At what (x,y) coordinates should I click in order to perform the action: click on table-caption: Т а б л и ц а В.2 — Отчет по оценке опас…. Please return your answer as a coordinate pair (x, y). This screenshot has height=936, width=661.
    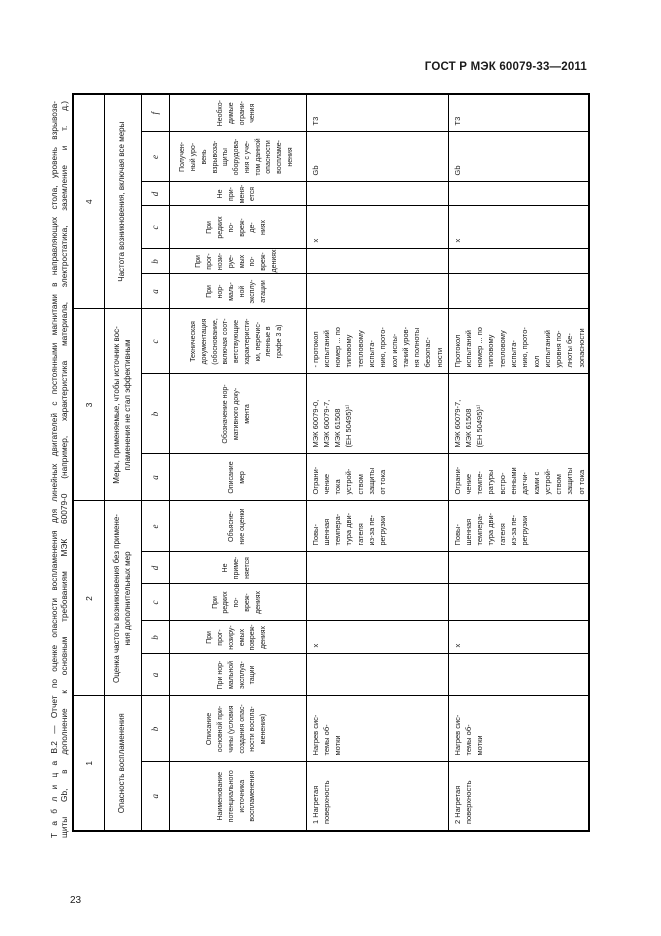
    Looking at the image, I should click on (60, 469).